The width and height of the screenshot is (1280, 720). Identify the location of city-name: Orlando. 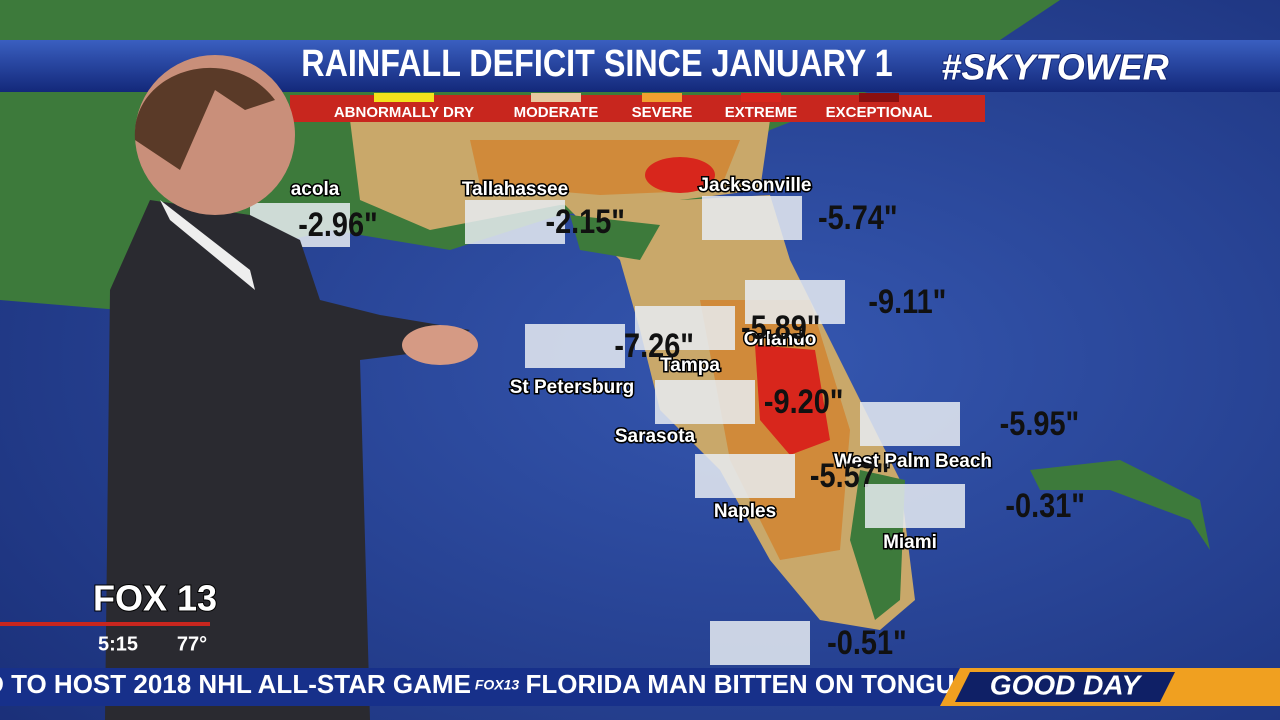
(780, 339).